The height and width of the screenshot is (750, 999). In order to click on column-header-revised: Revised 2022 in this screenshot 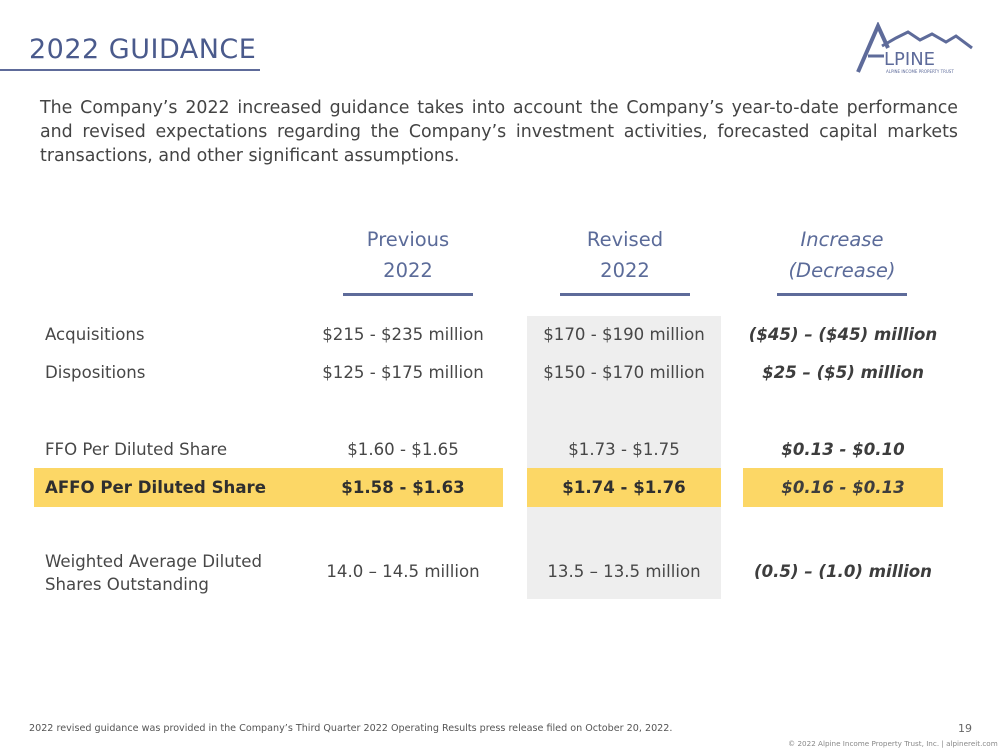, I will do `click(625, 255)`.